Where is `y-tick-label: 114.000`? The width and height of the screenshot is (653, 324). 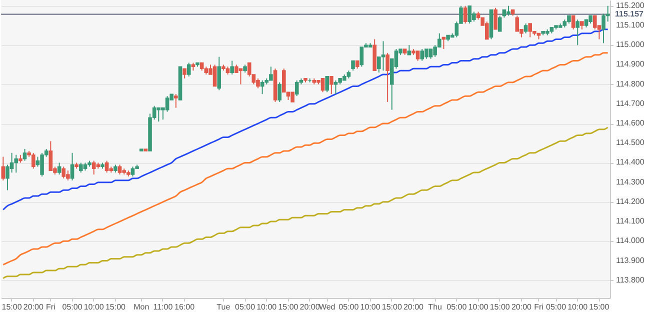
y-tick-label: 114.000 is located at coordinates (630, 241).